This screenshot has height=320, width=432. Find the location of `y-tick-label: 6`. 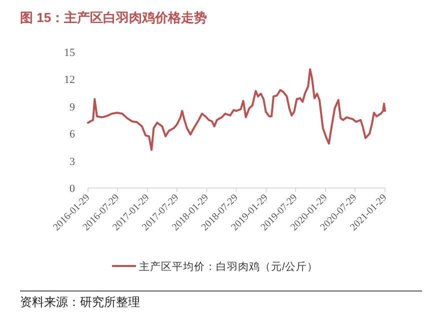

y-tick-label: 6 is located at coordinates (73, 134).